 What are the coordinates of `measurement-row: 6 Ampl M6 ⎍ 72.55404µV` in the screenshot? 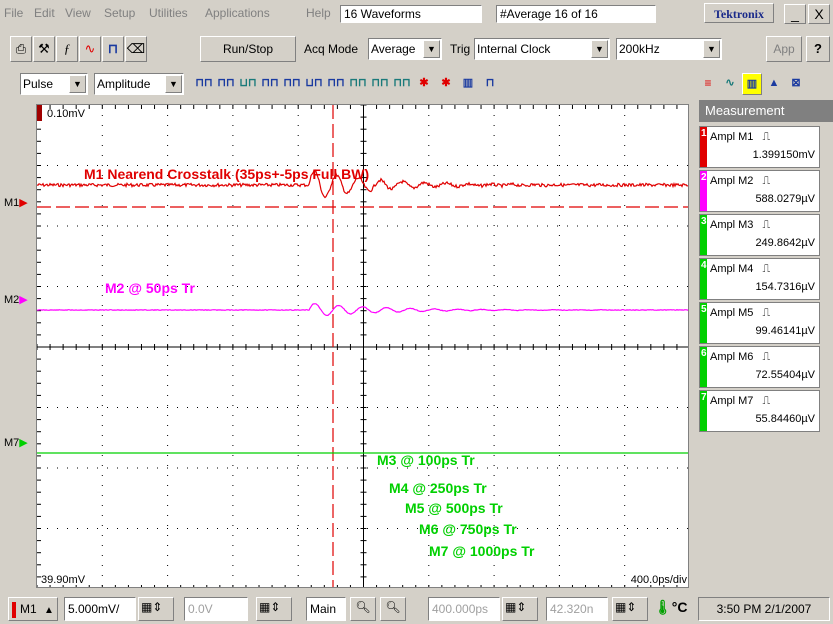 It's located at (759, 367).